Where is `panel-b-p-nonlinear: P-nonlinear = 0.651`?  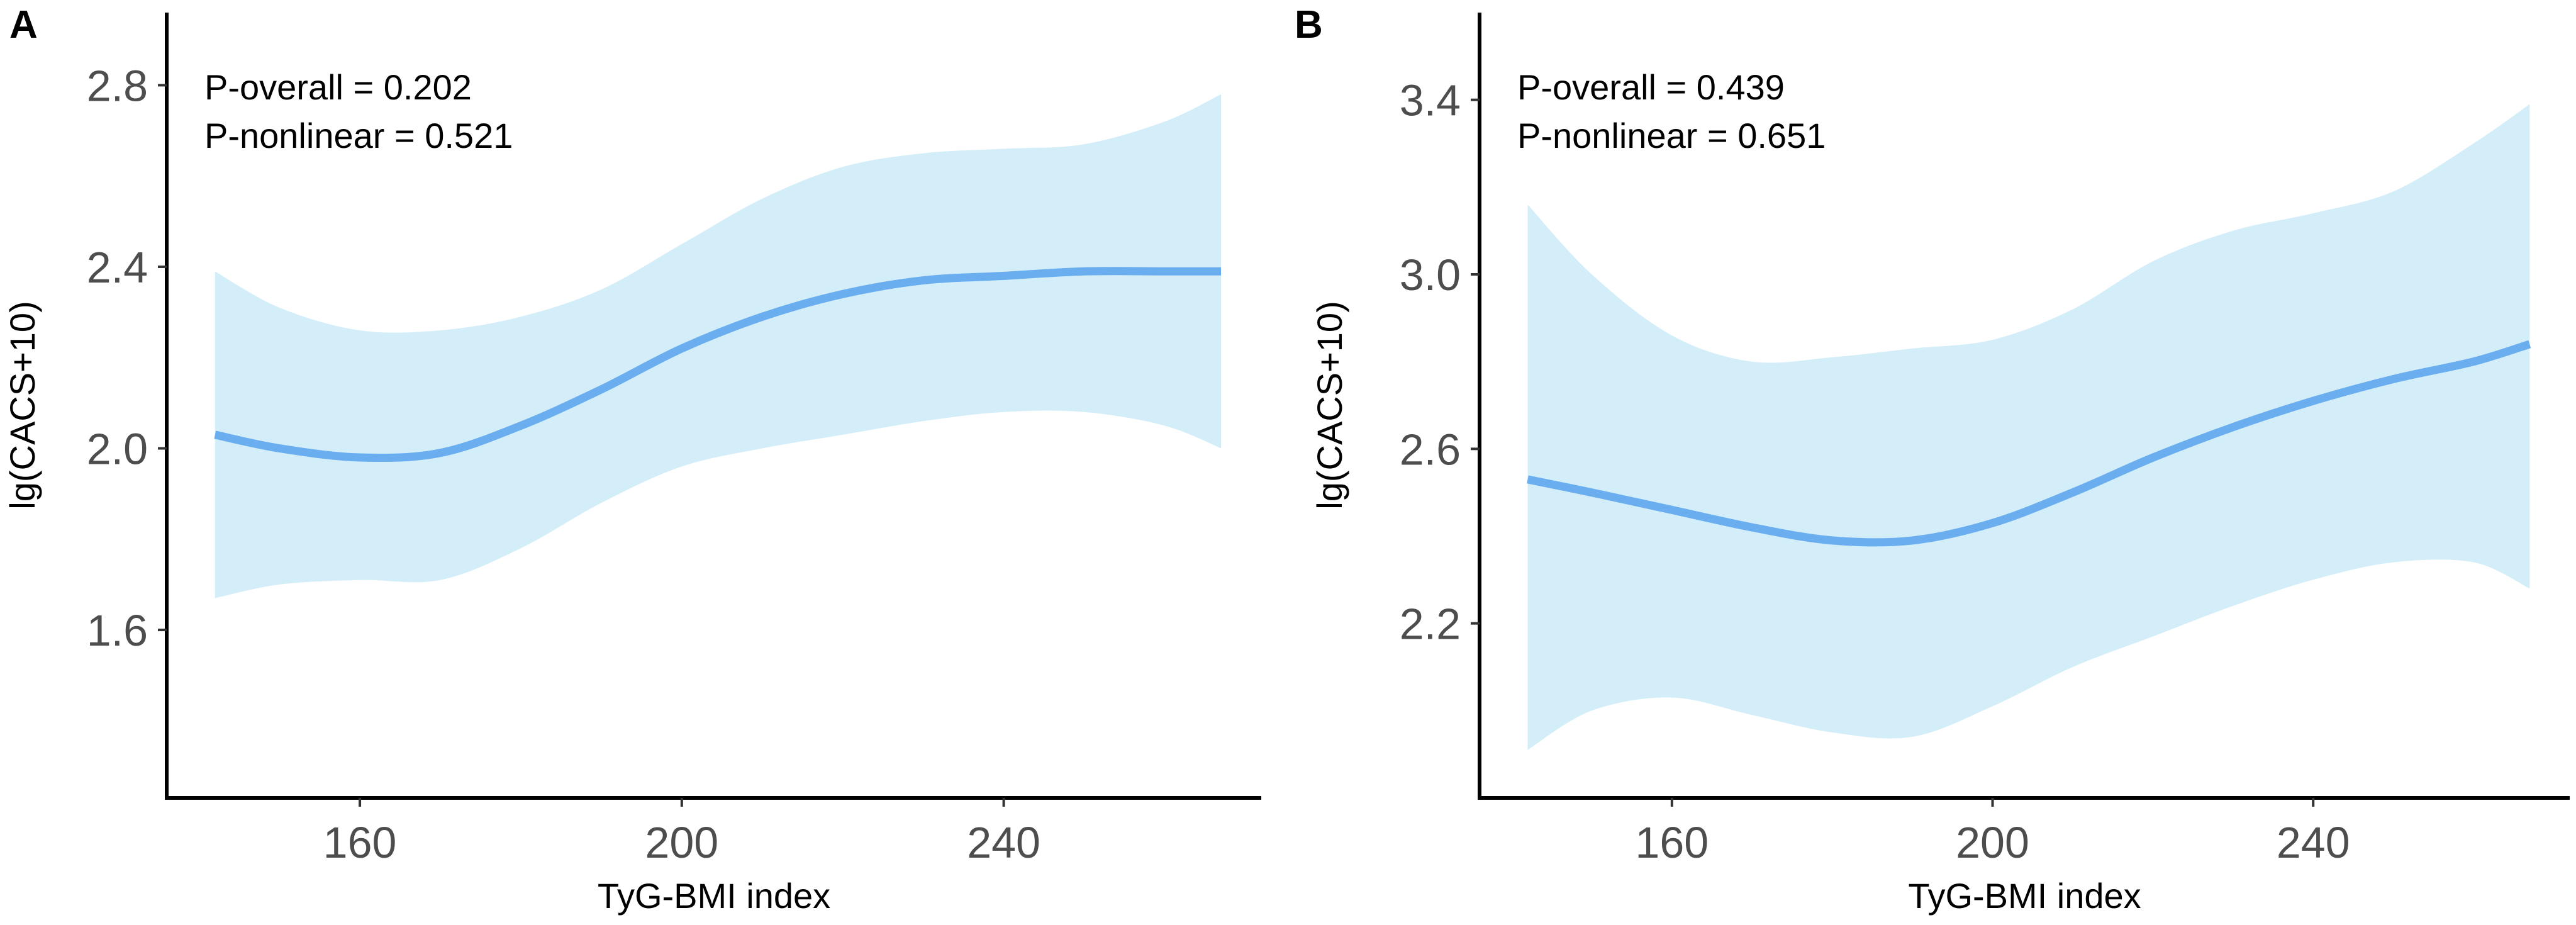 panel-b-p-nonlinear: P-nonlinear = 0.651 is located at coordinates (1671, 135).